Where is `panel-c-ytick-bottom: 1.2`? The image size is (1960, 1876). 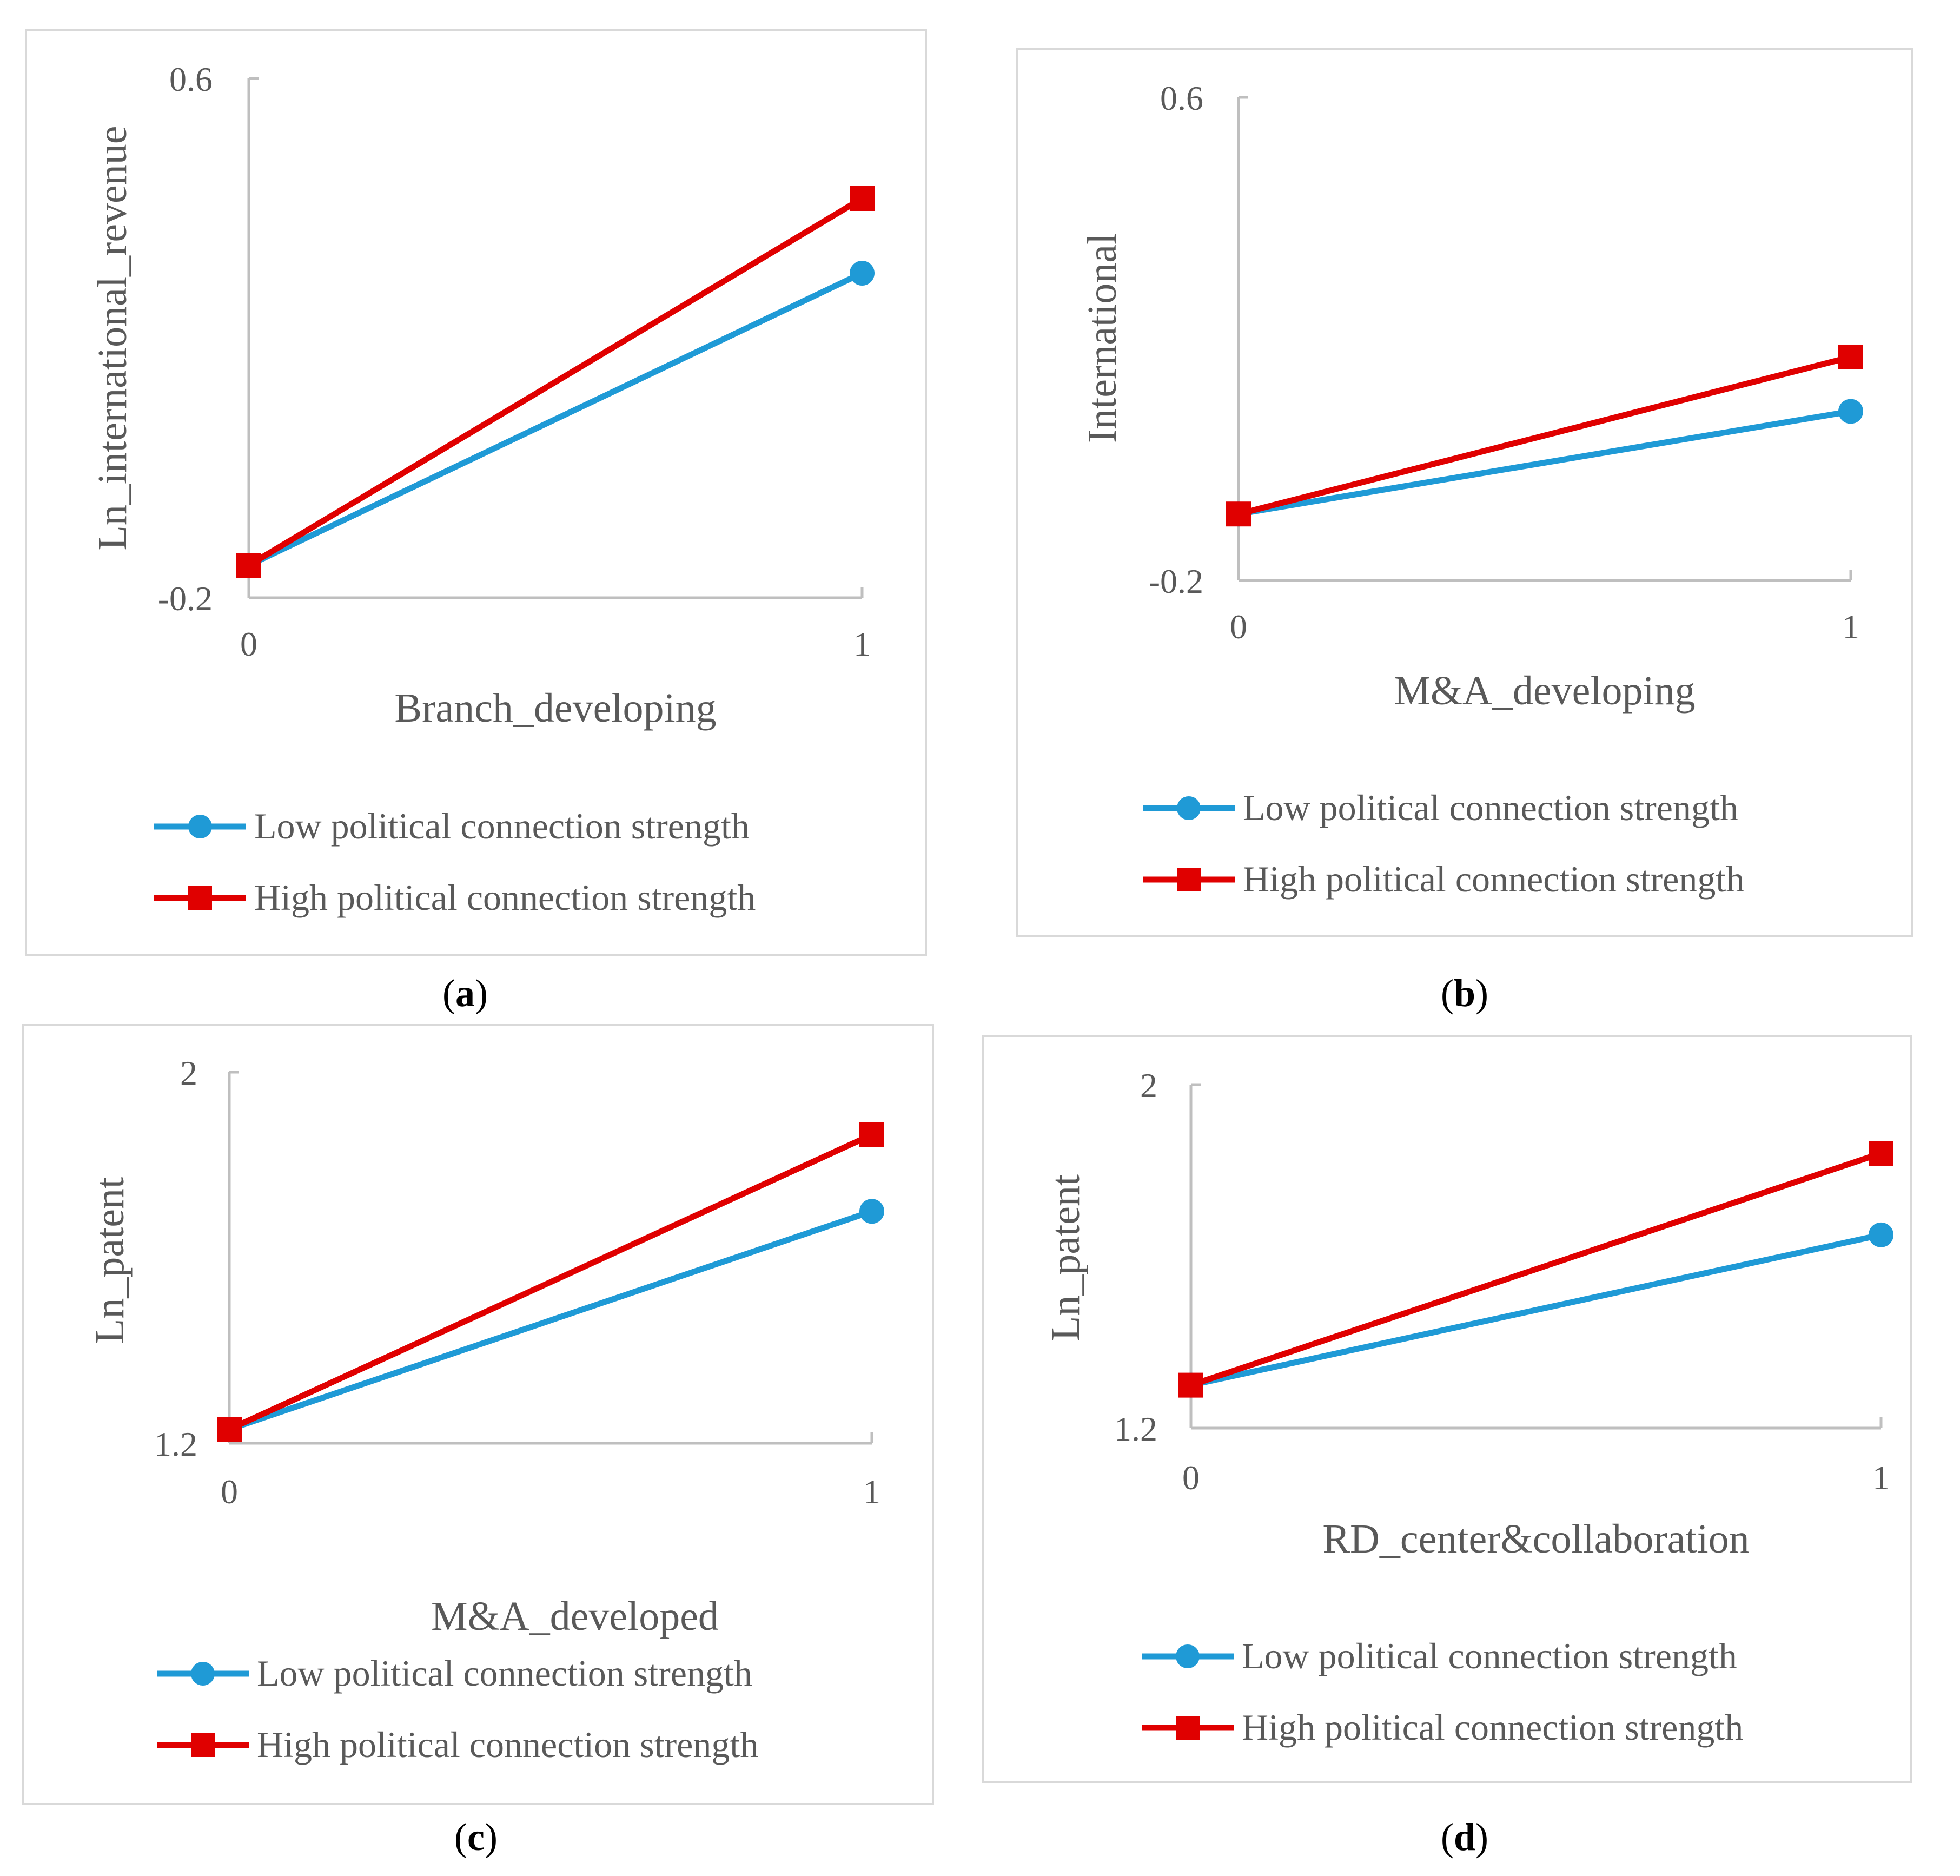 panel-c-ytick-bottom: 1.2 is located at coordinates (175, 1444).